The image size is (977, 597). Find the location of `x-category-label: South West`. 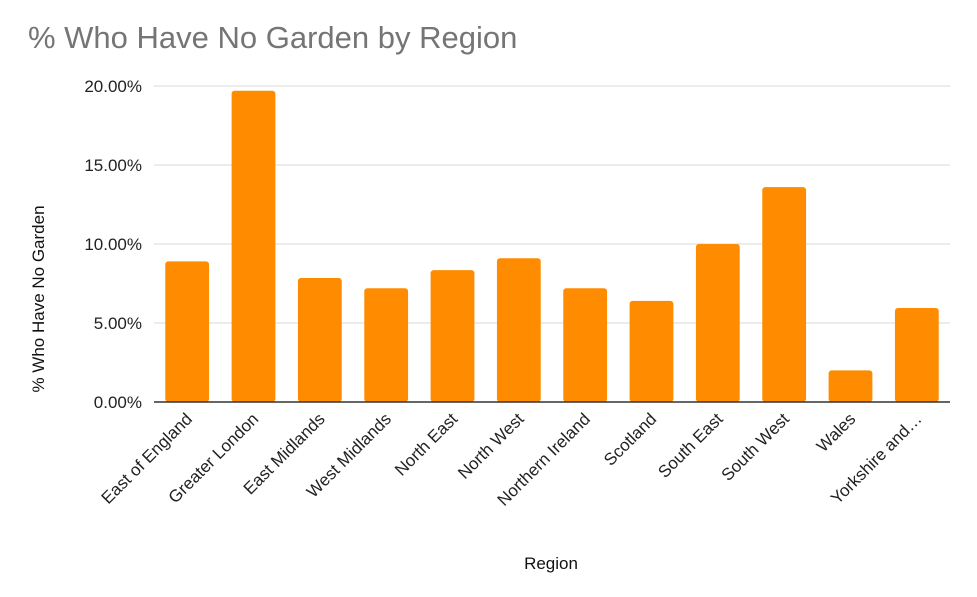

x-category-label: South West is located at coordinates (756, 447).